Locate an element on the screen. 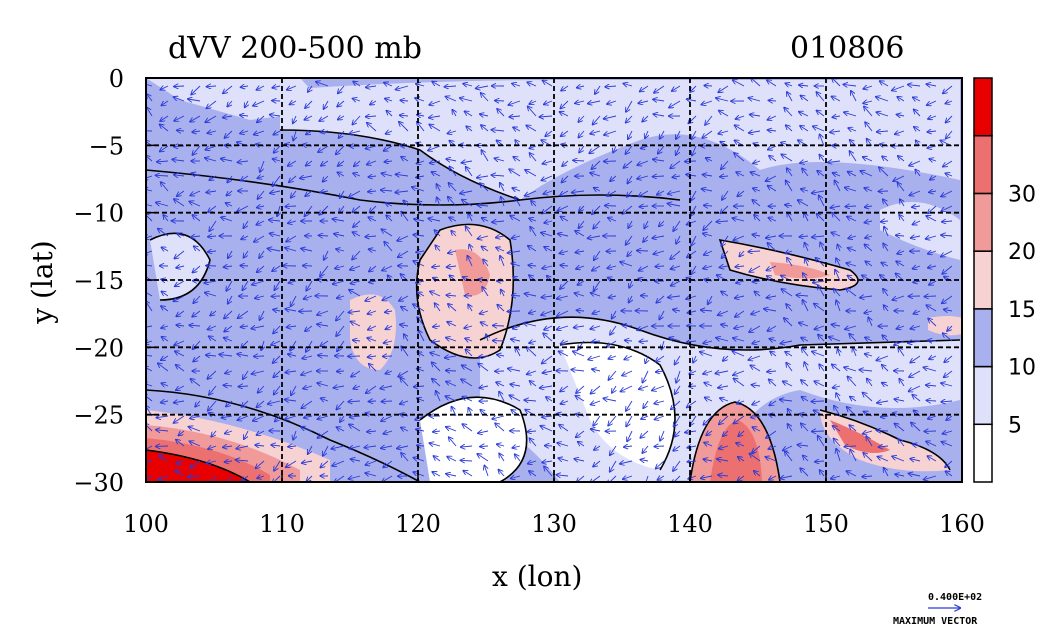 This screenshot has height=631, width=1056. y-tick-label: −5 is located at coordinates (106, 146).